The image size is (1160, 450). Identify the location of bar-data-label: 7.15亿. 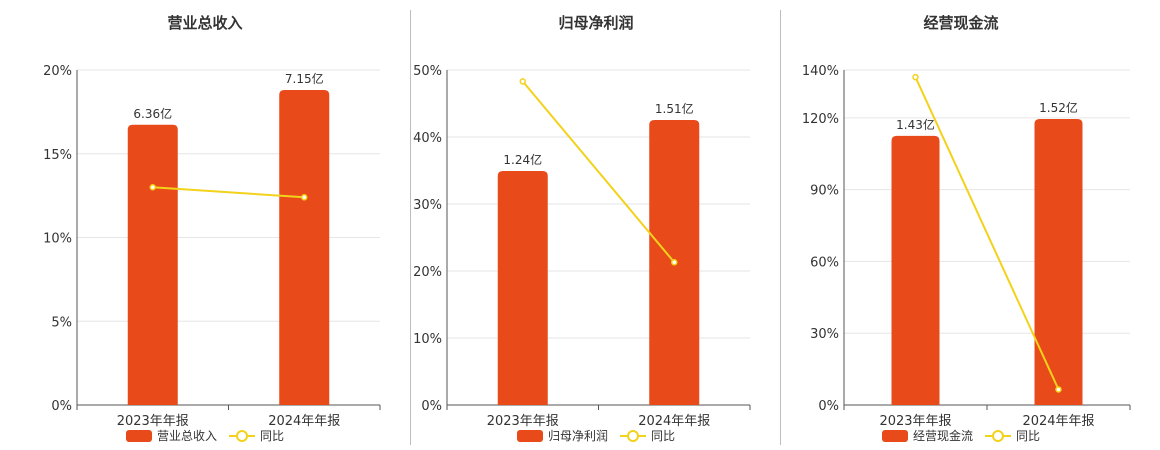
(304, 78).